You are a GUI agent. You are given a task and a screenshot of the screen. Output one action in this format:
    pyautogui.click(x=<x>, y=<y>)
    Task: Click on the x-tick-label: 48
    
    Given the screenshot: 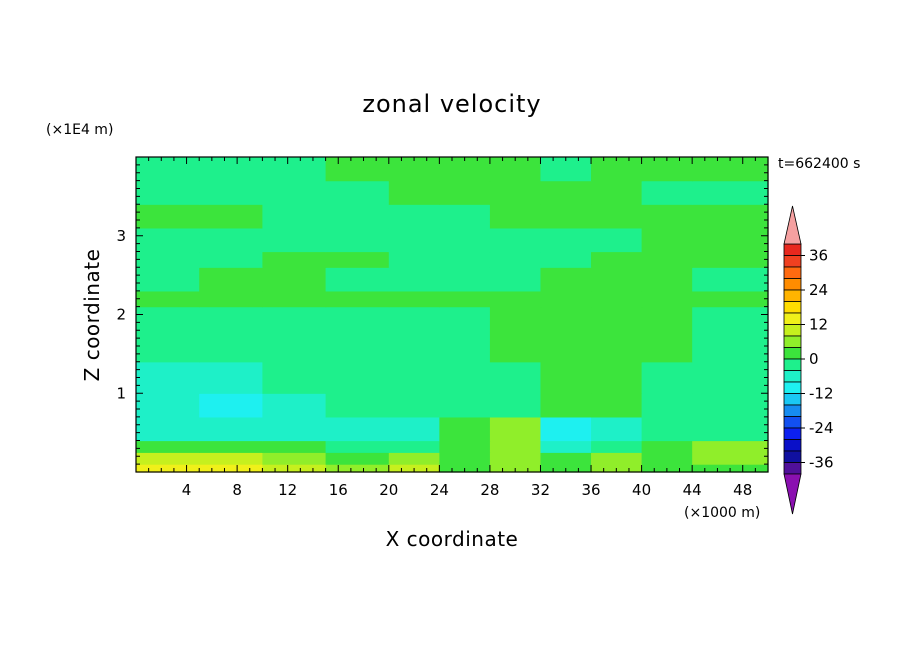 What is the action you would take?
    pyautogui.click(x=742, y=490)
    